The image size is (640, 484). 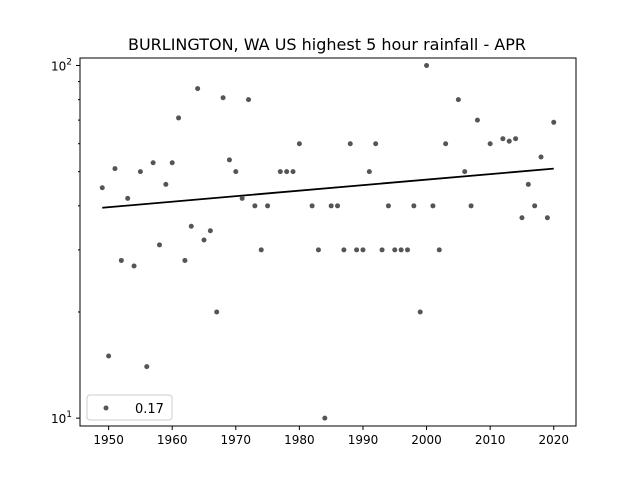 What do you see at coordinates (65, 241) in the screenshot?
I see `y-axis: 10¹ 10²` at bounding box center [65, 241].